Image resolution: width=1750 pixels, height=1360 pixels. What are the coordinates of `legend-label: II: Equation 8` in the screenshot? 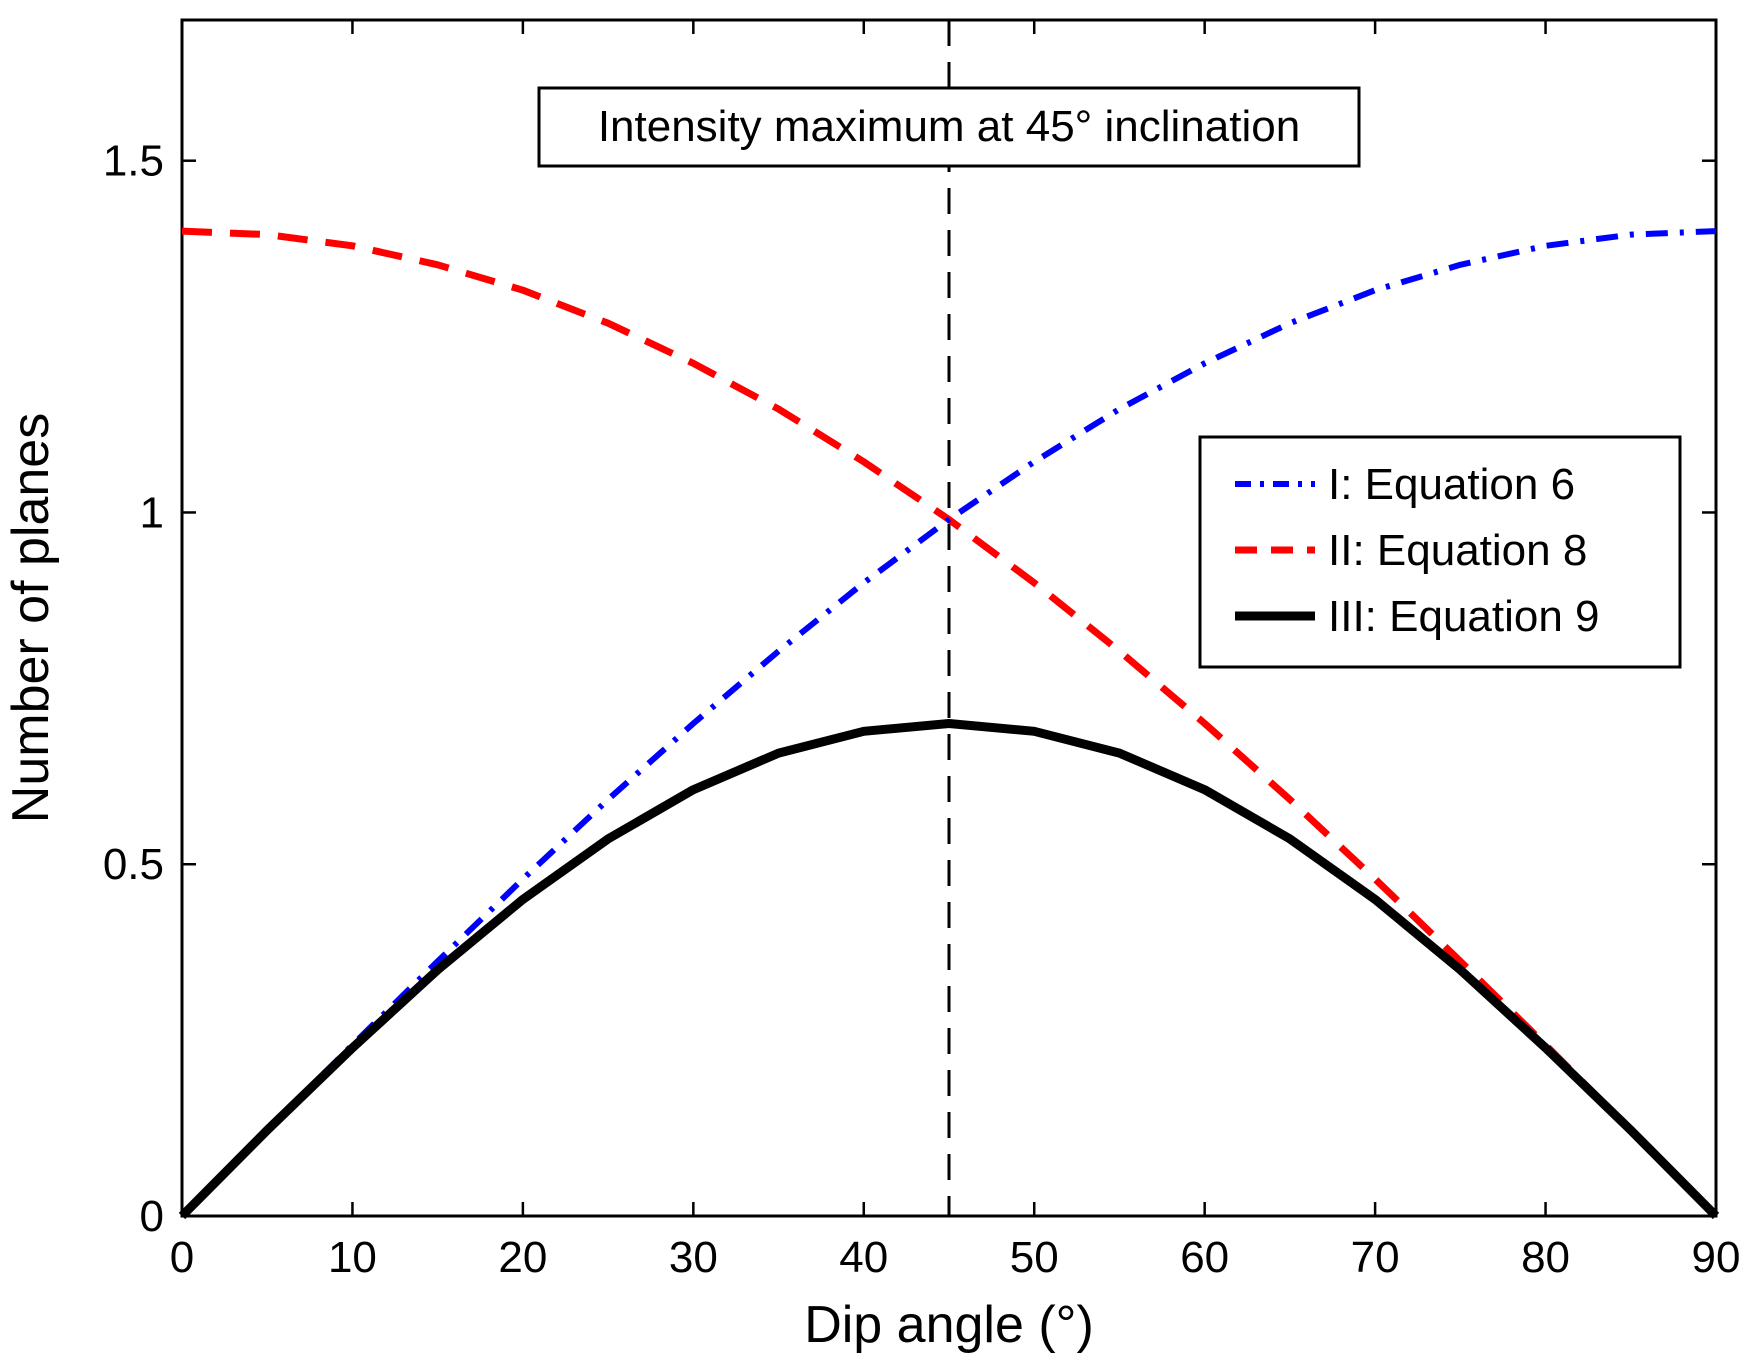 It's located at (1457, 550).